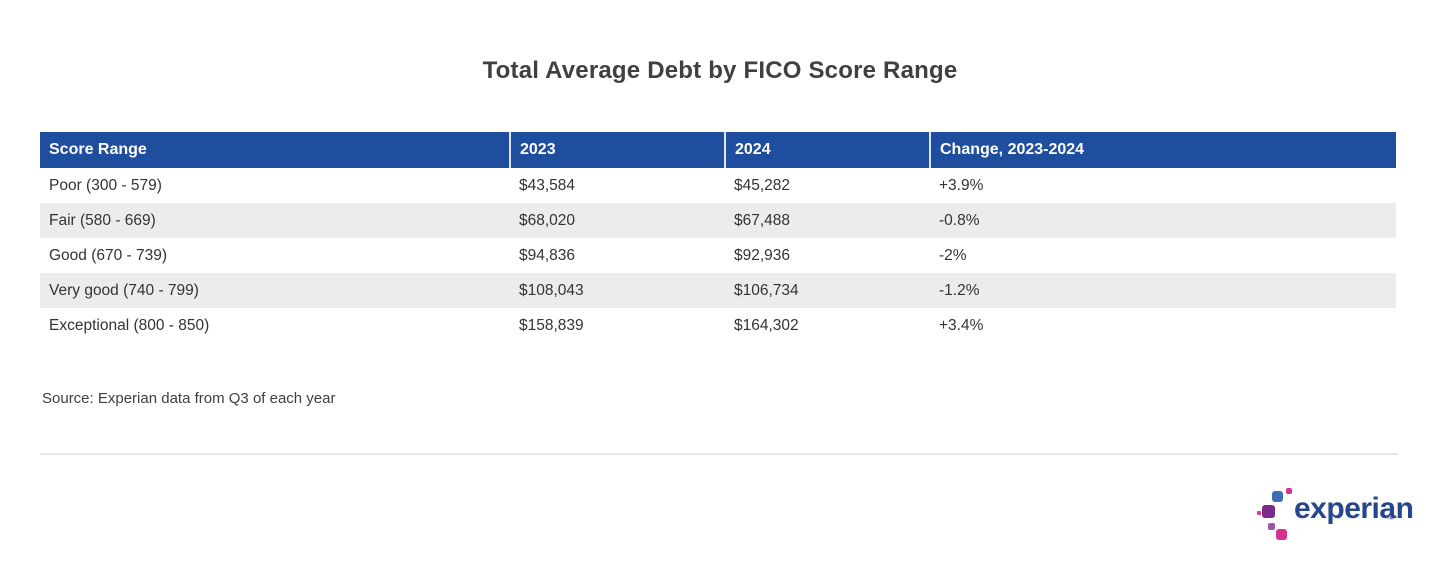 The width and height of the screenshot is (1440, 571). I want to click on footer-divider, so click(719, 454).